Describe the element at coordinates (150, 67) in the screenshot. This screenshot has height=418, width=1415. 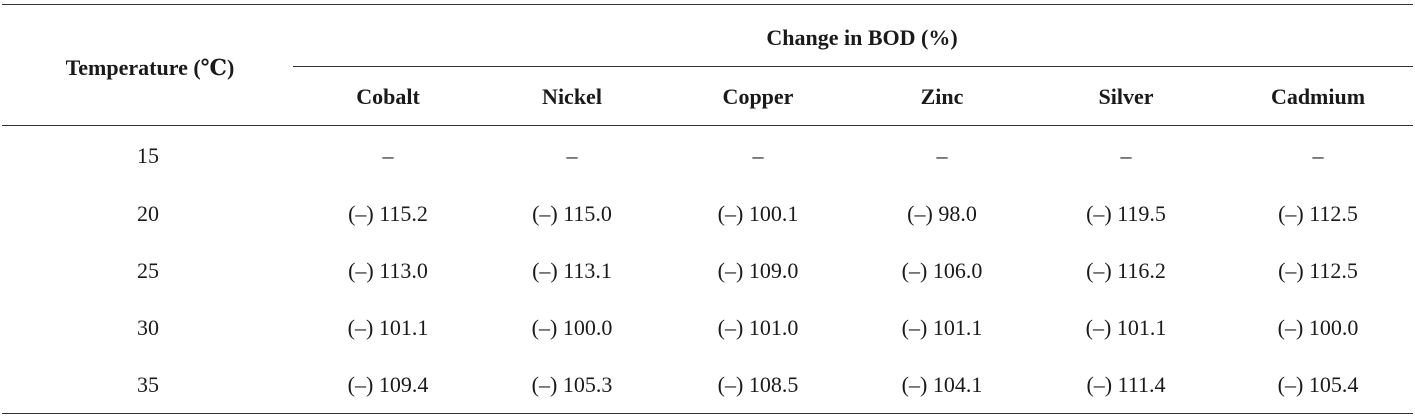
I see `temperature-header: Temperature (℃)` at that location.